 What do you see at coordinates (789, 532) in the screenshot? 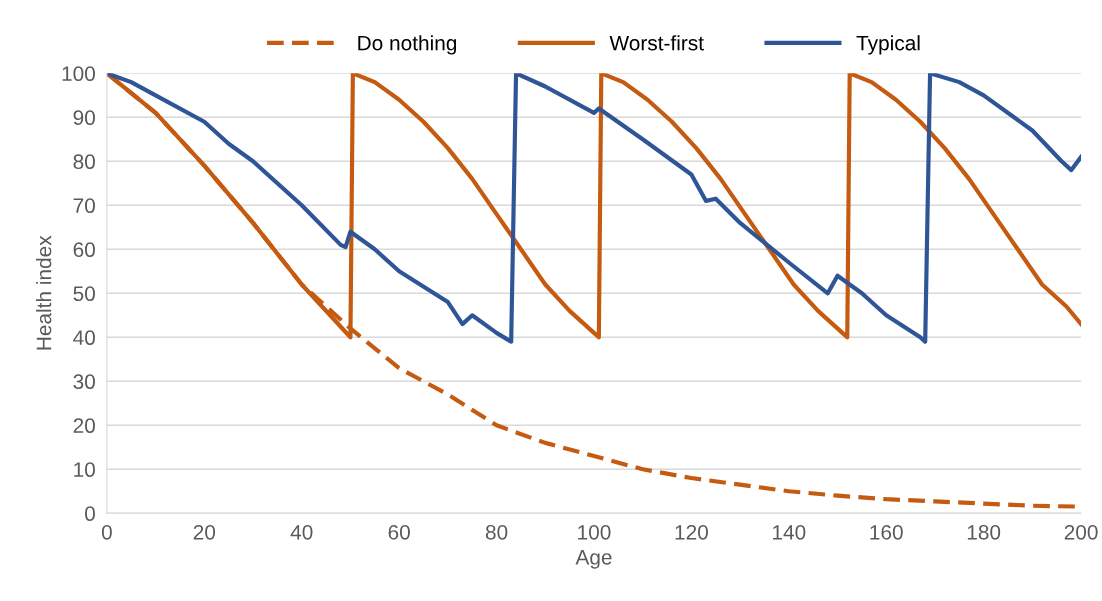
I see `x-tick-label: 140` at bounding box center [789, 532].